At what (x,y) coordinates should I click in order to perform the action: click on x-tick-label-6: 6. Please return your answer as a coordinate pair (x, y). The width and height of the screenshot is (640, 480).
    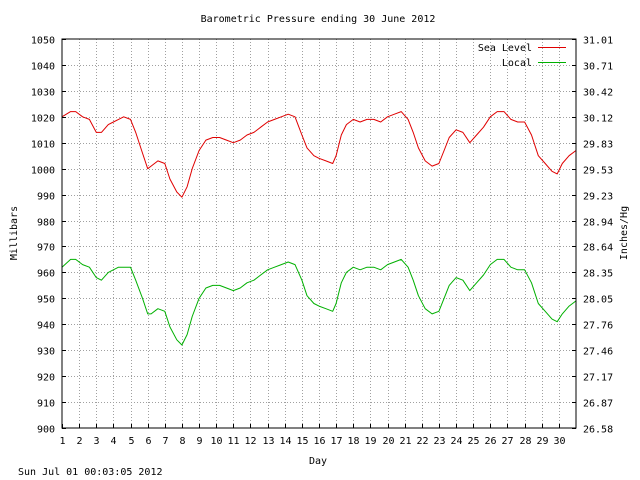
    Looking at the image, I should click on (148, 441).